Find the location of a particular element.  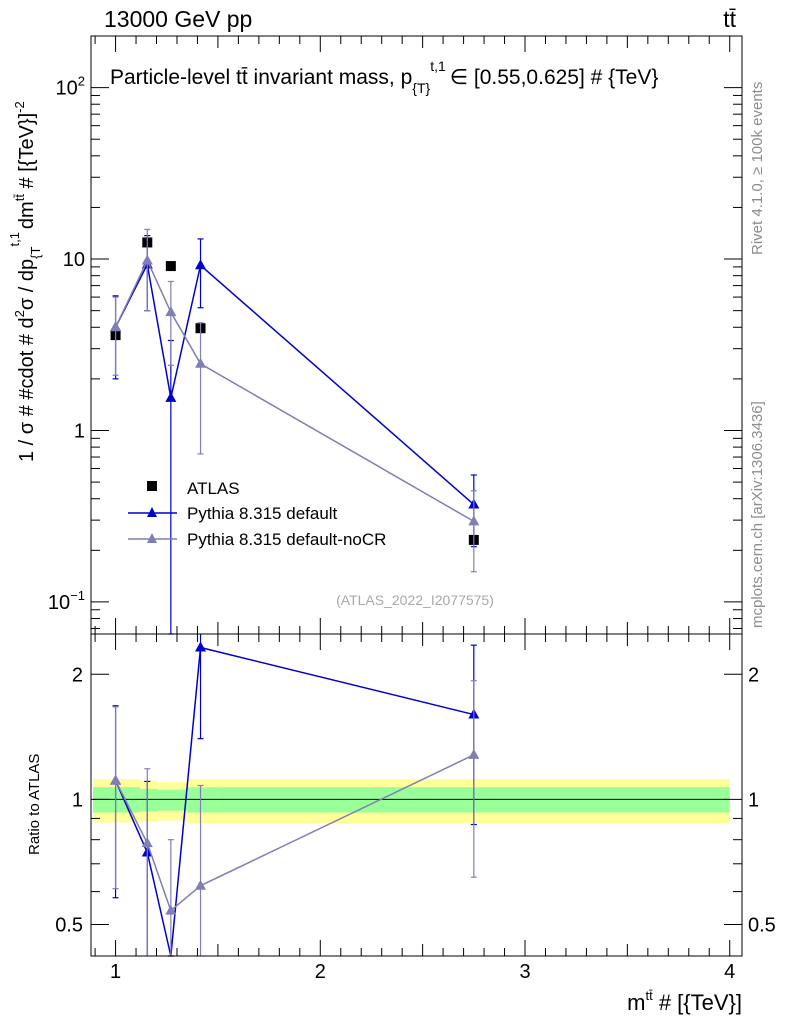

main-data-point is located at coordinates (170, 266).